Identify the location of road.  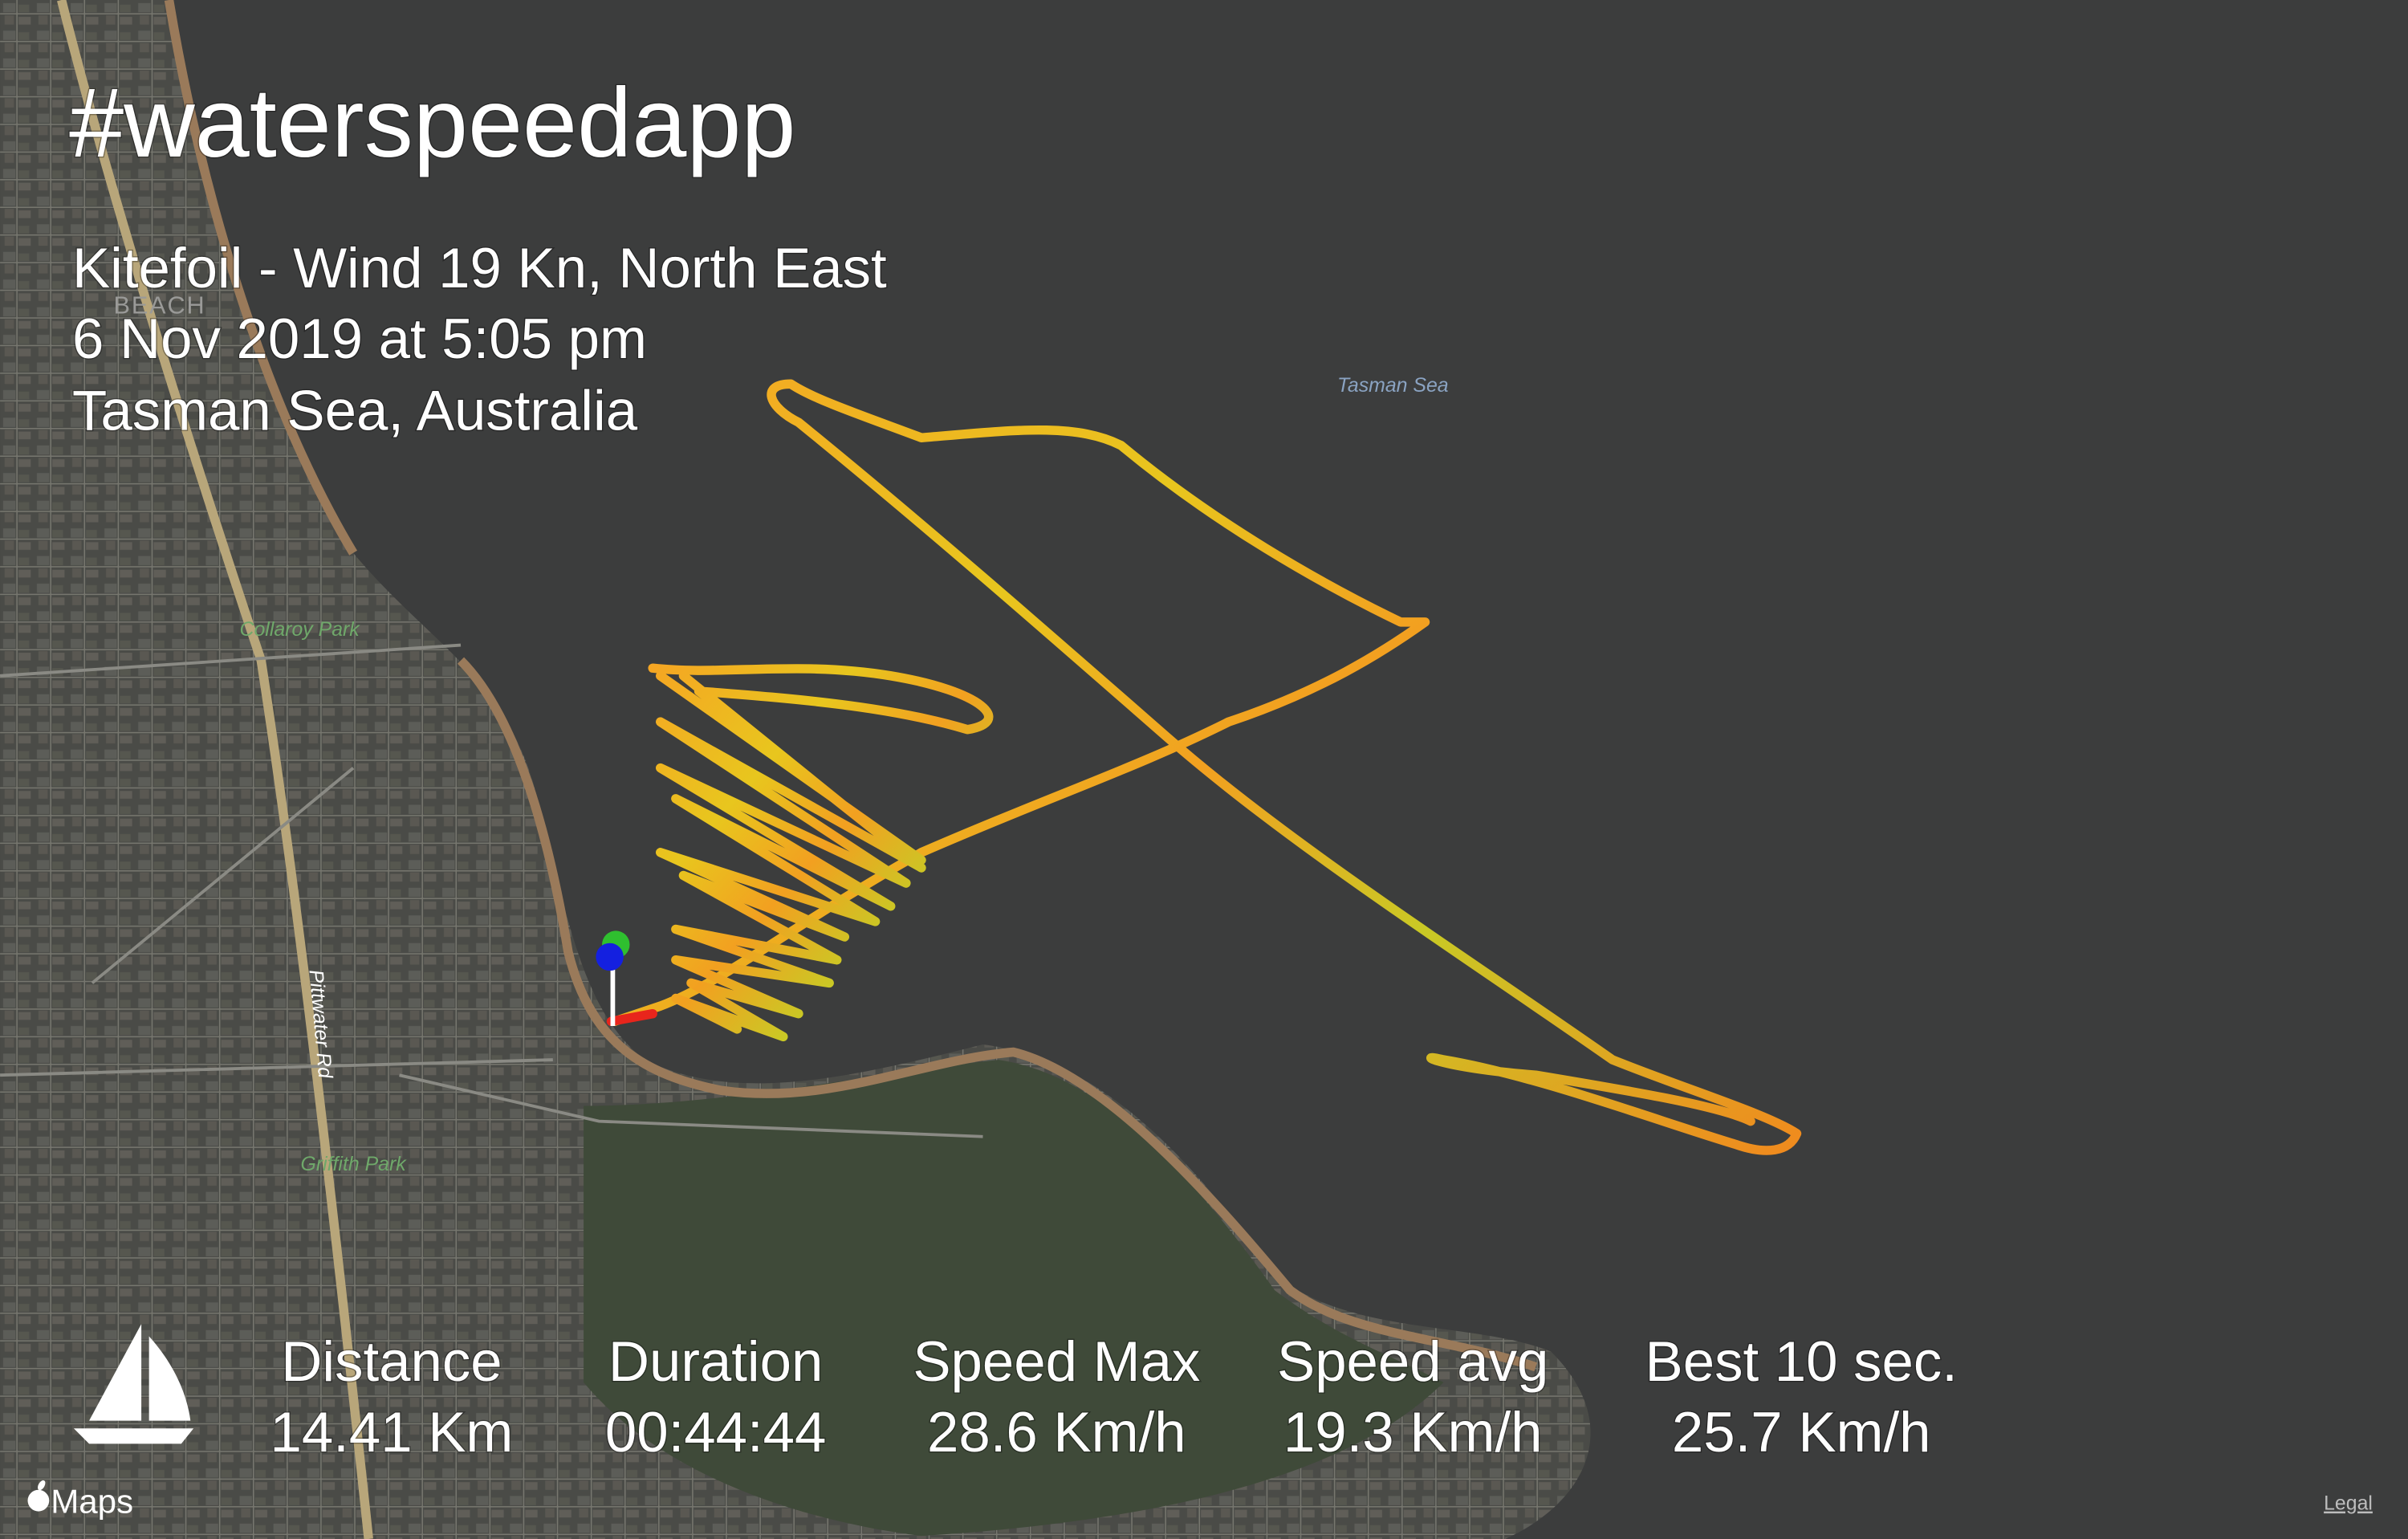
(215, 770).